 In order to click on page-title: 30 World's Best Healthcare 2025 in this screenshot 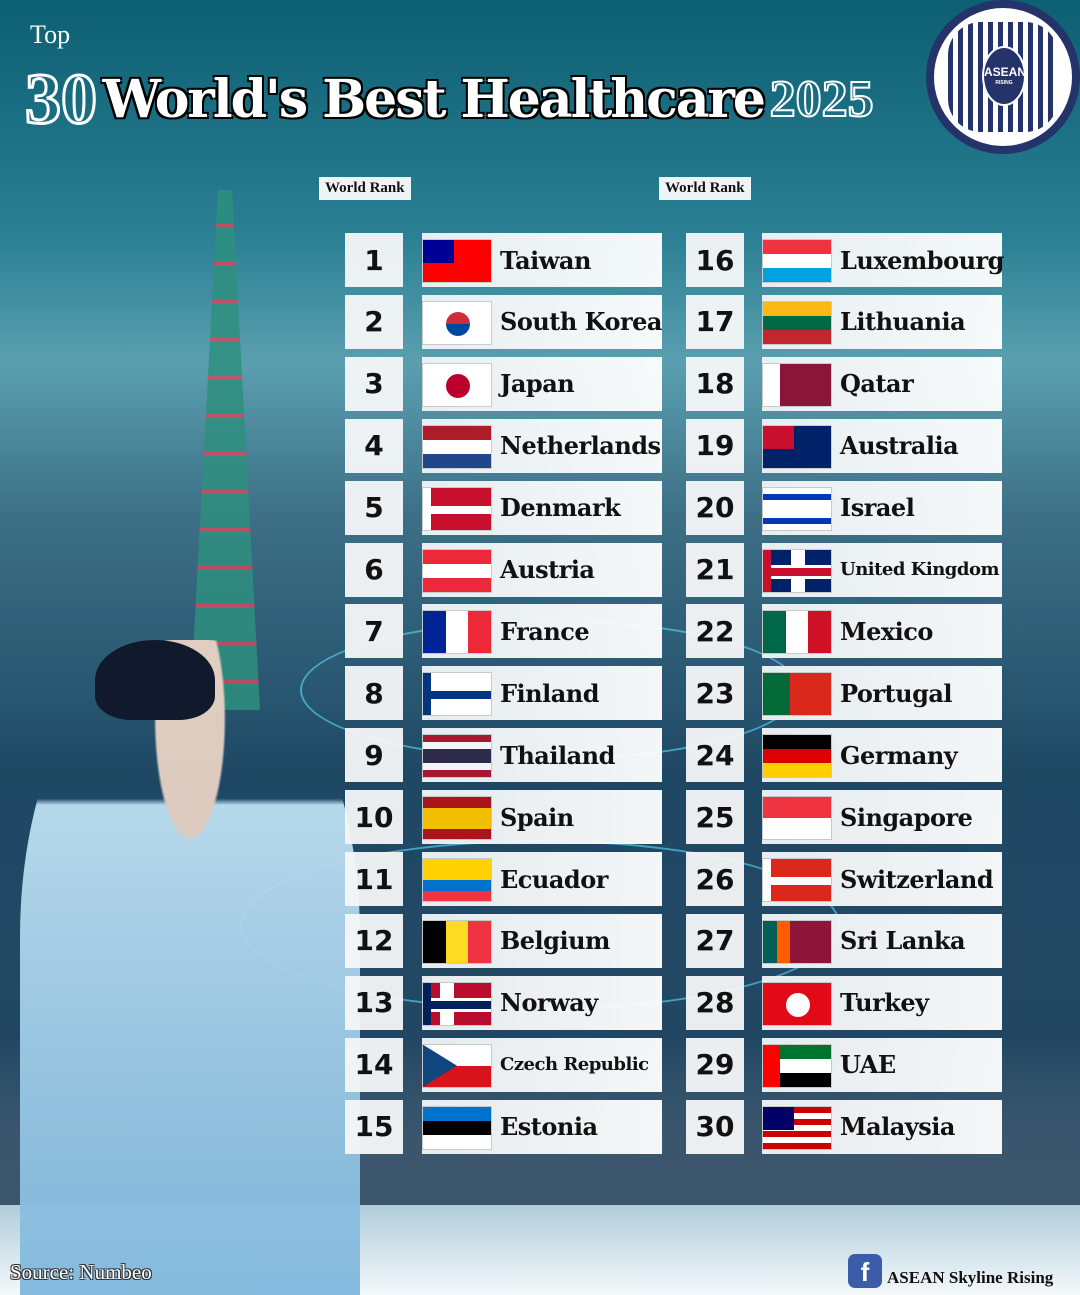, I will do `click(449, 99)`.